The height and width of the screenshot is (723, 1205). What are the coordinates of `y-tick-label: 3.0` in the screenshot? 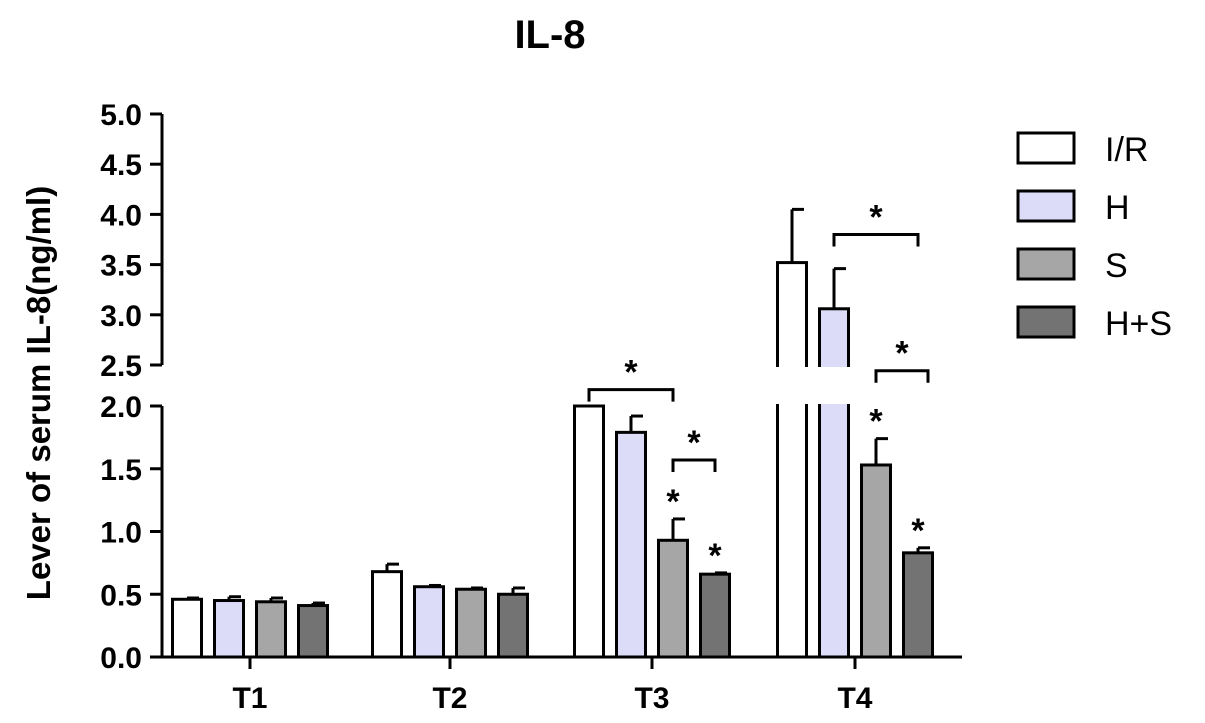 It's located at (121, 316).